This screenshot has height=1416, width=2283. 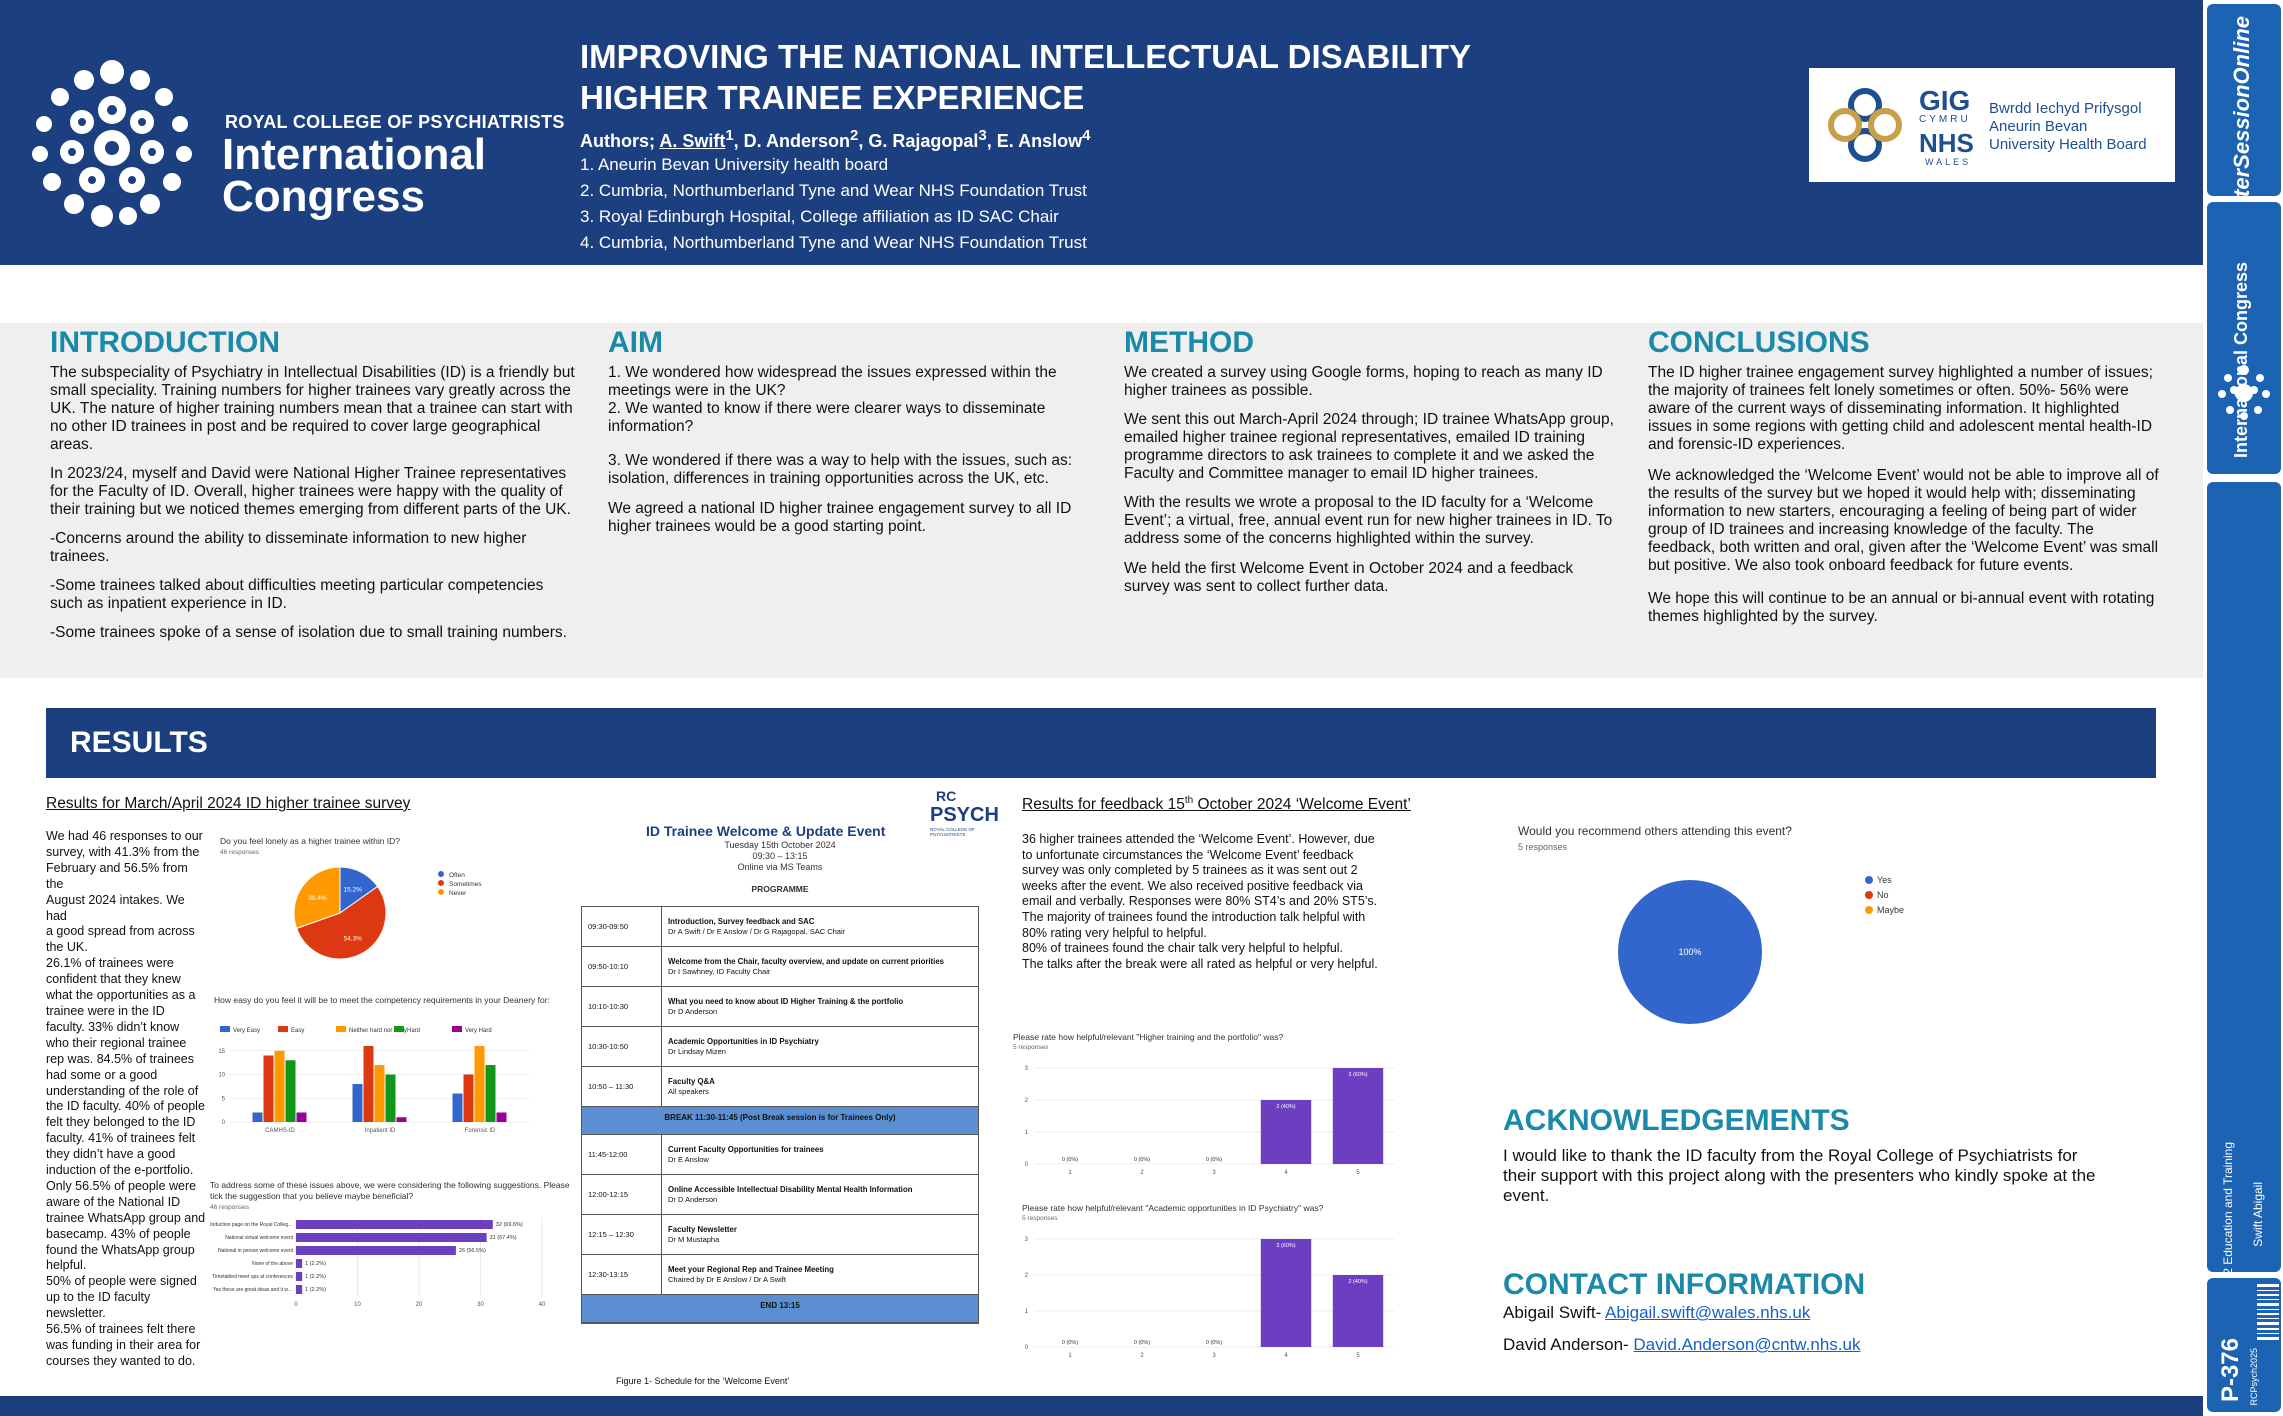 What do you see at coordinates (1890, 910) in the screenshot?
I see `legend-label: Maybe` at bounding box center [1890, 910].